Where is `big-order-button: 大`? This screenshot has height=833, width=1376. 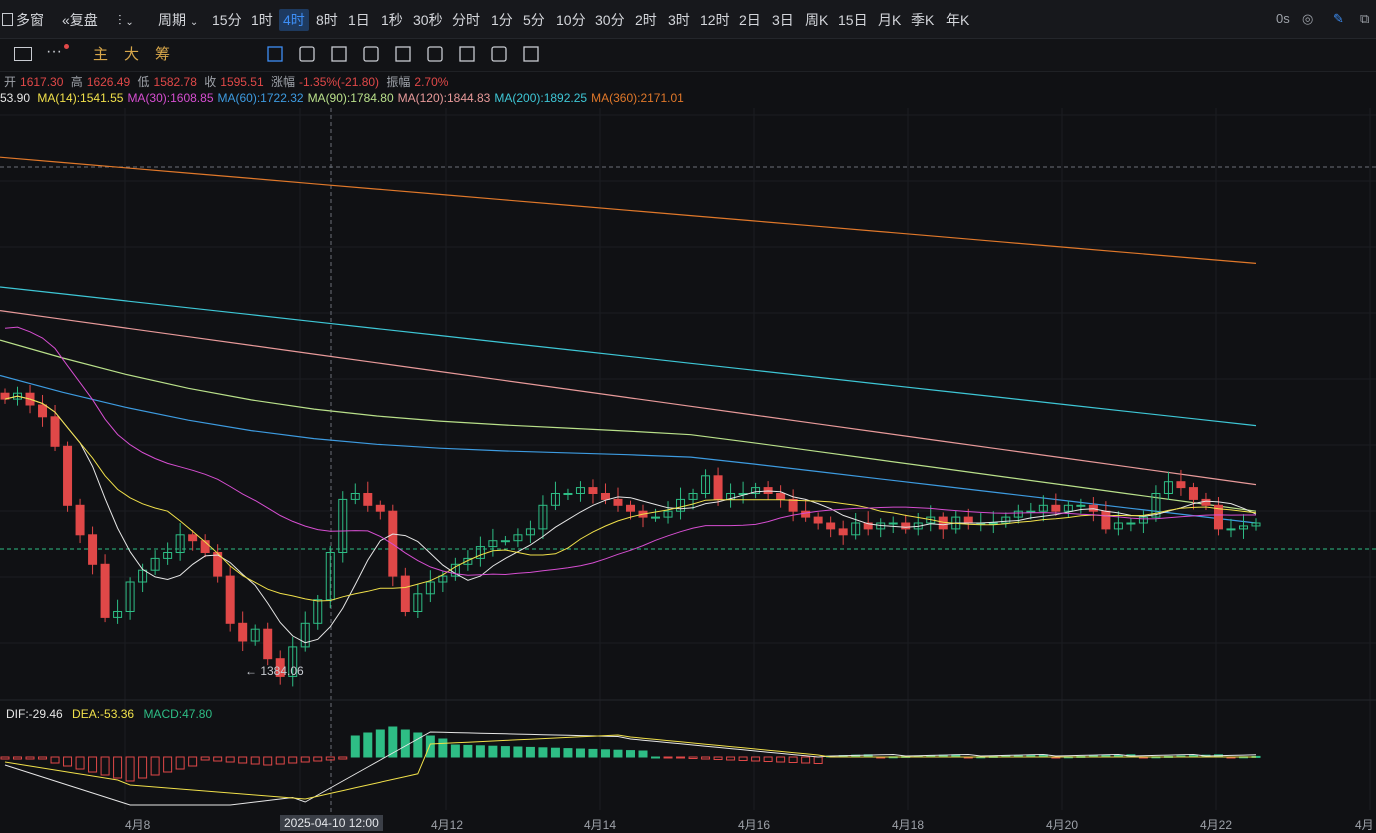 big-order-button: 大 is located at coordinates (132, 54).